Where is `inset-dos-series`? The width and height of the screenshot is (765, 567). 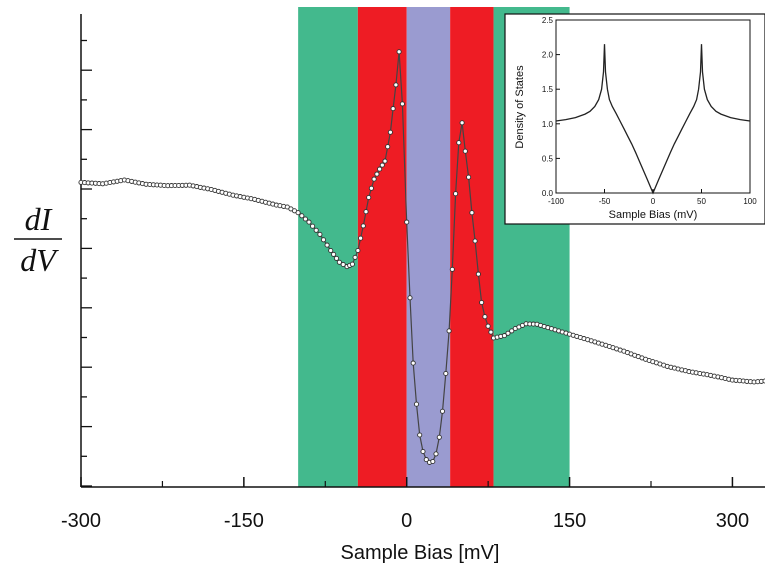
inset-dos-series is located at coordinates (653, 119).